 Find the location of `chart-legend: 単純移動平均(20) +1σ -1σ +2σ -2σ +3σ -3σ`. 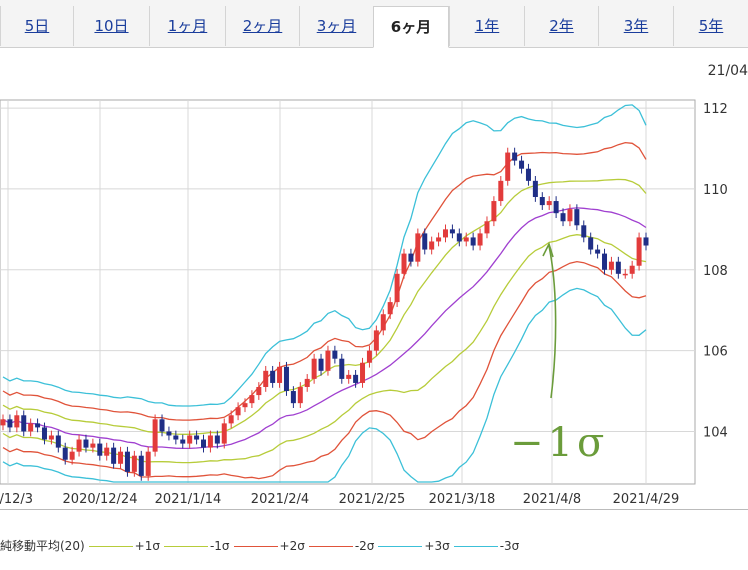

chart-legend: 単純移動平均(20) +1σ -1σ +2σ -2σ +3σ -3σ is located at coordinates (374, 539).